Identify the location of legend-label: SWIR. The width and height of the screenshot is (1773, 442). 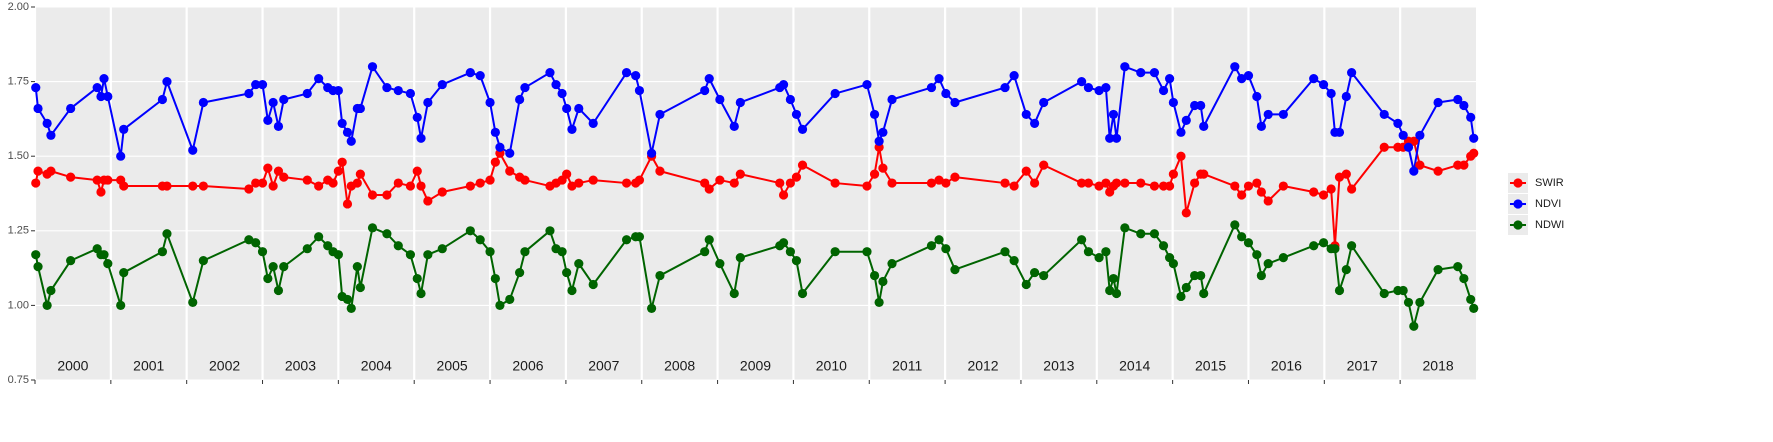
(1549, 183).